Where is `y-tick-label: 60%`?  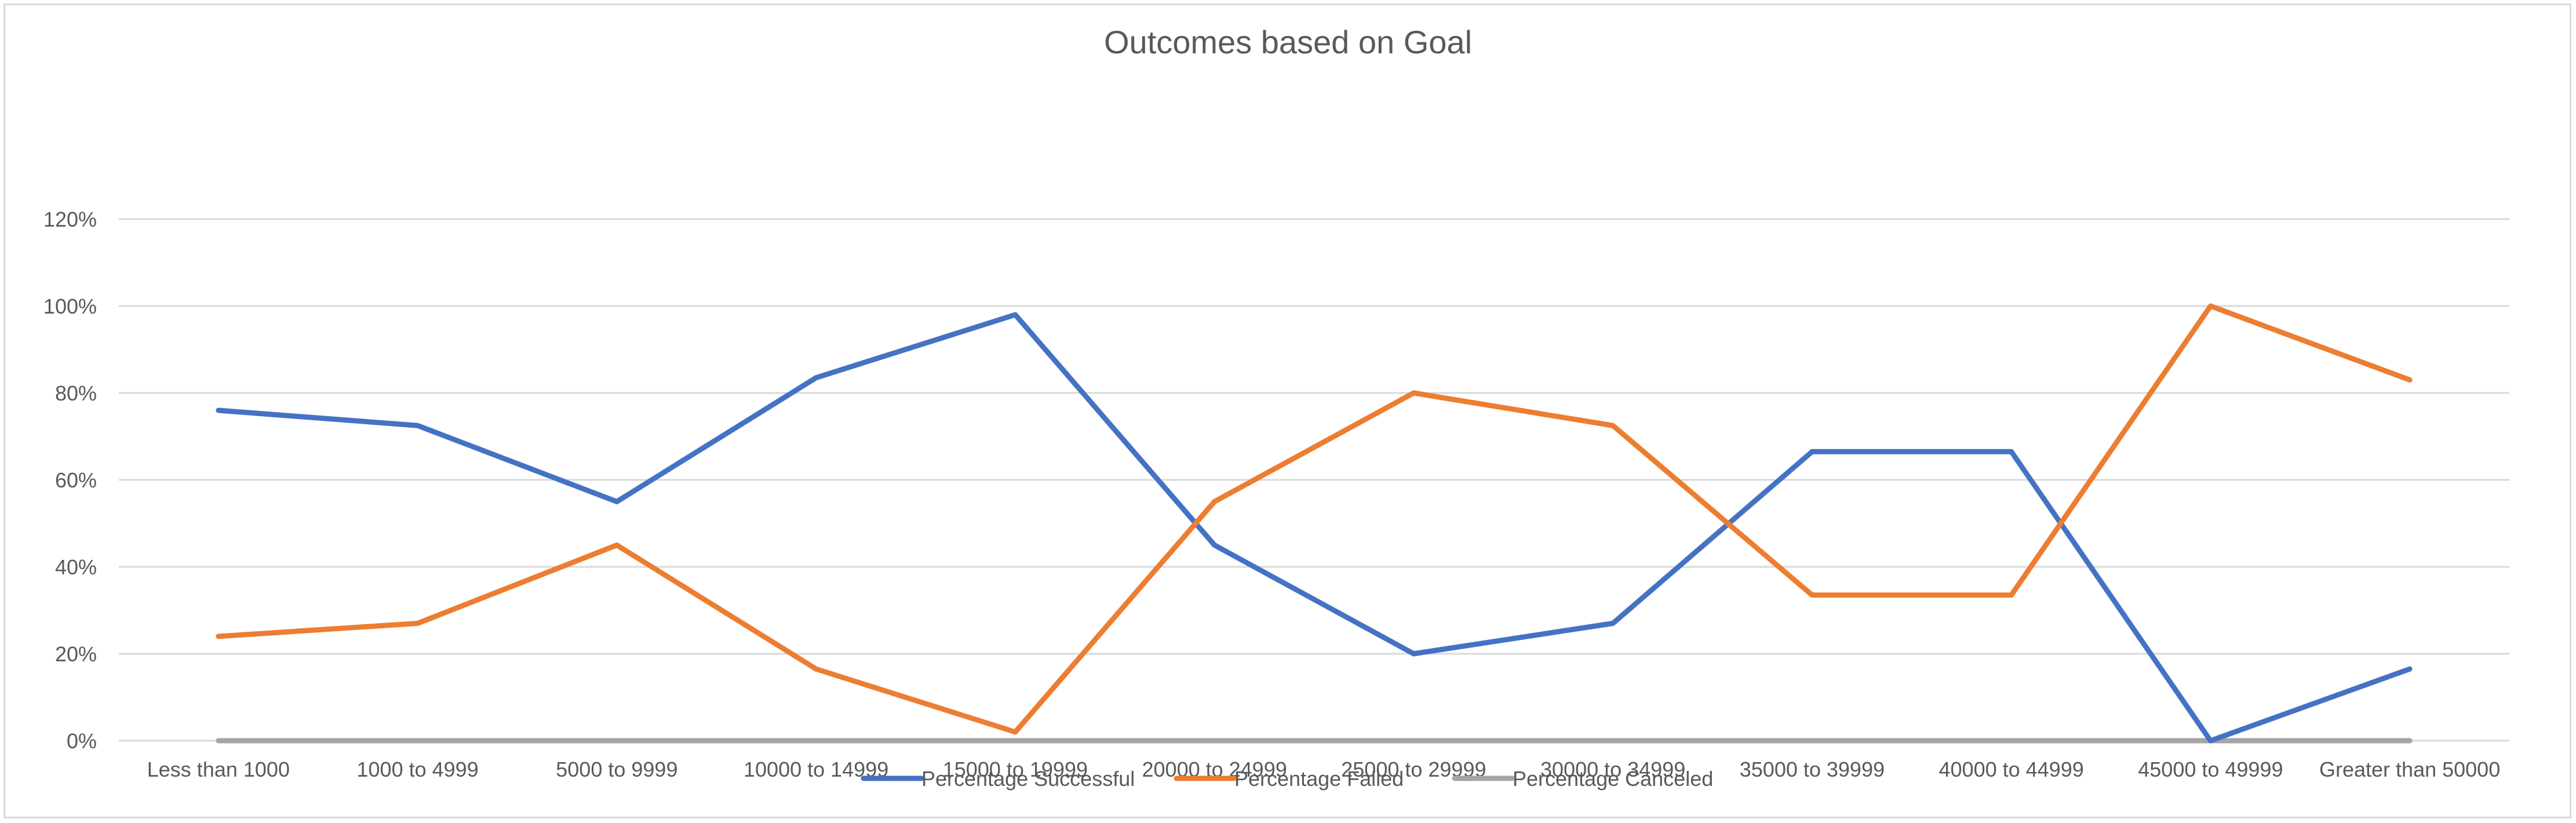 y-tick-label: 60% is located at coordinates (76, 480).